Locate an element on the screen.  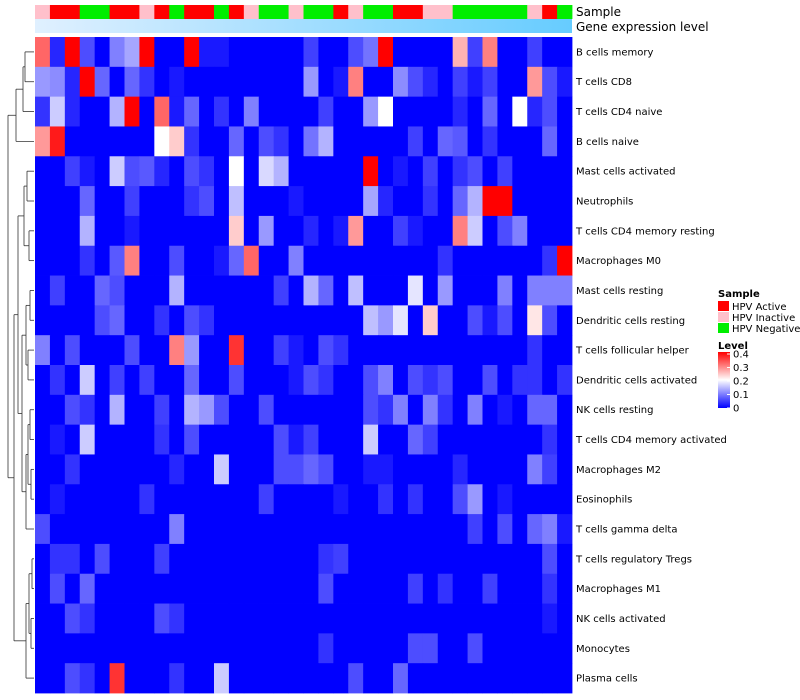
row-label: Neutrophils is located at coordinates (604, 202).